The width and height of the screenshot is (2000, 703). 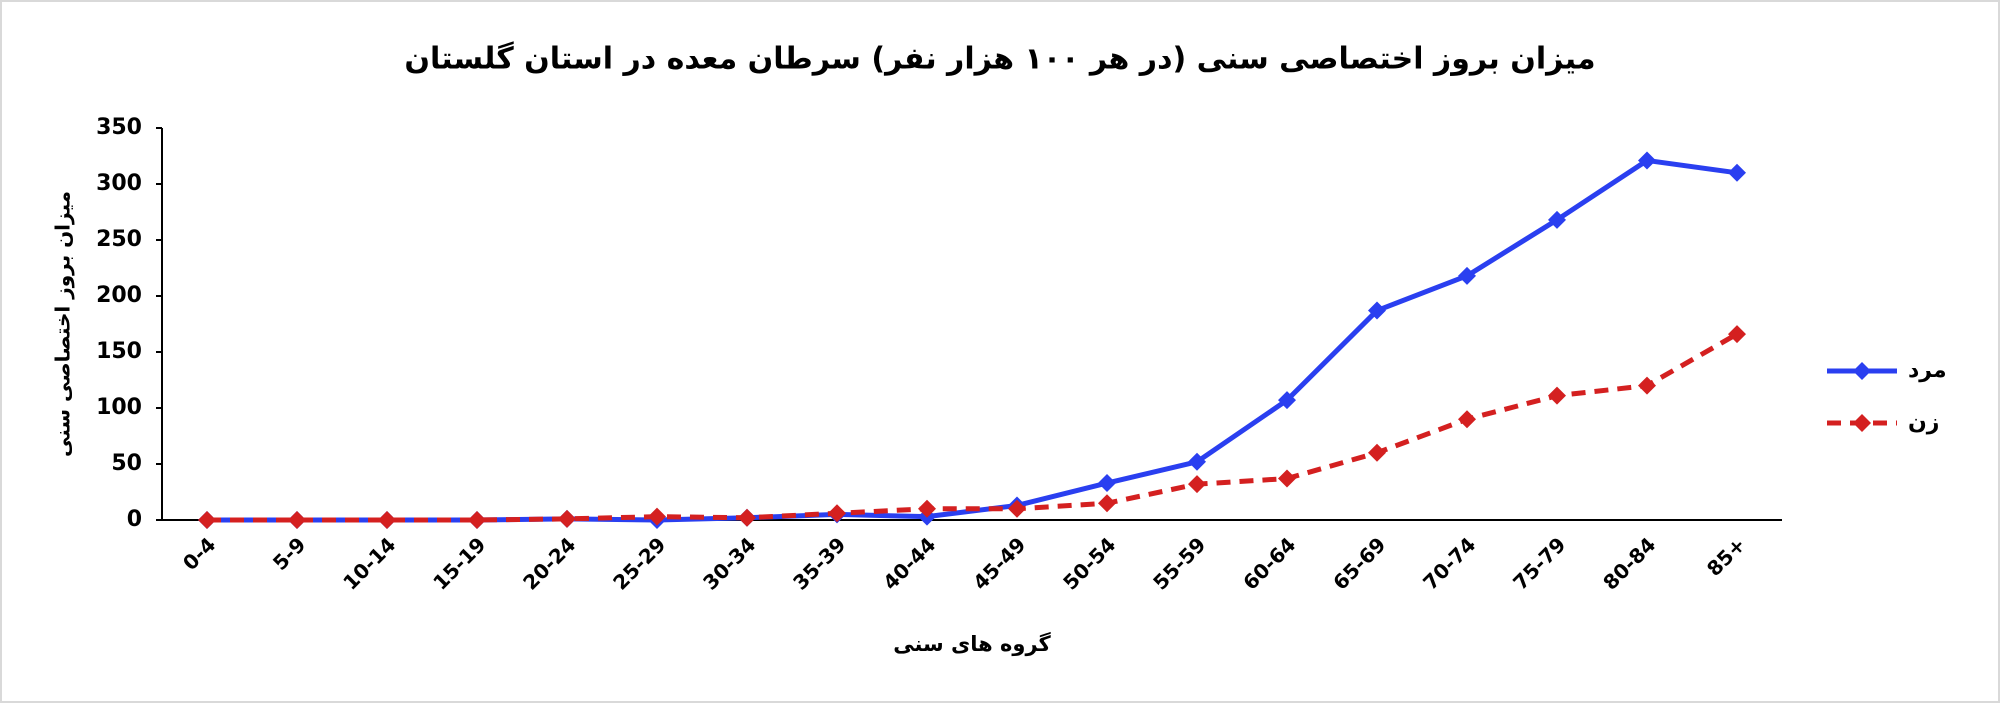 I want to click on y-tick-label: 250, so click(x=119, y=239).